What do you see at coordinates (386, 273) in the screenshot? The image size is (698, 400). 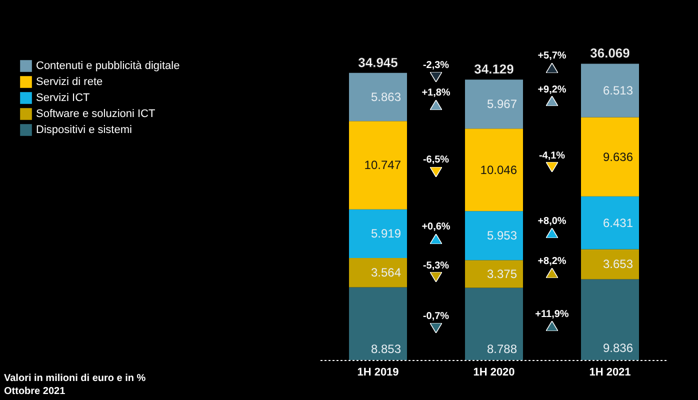 I see `data-label: 3.564` at bounding box center [386, 273].